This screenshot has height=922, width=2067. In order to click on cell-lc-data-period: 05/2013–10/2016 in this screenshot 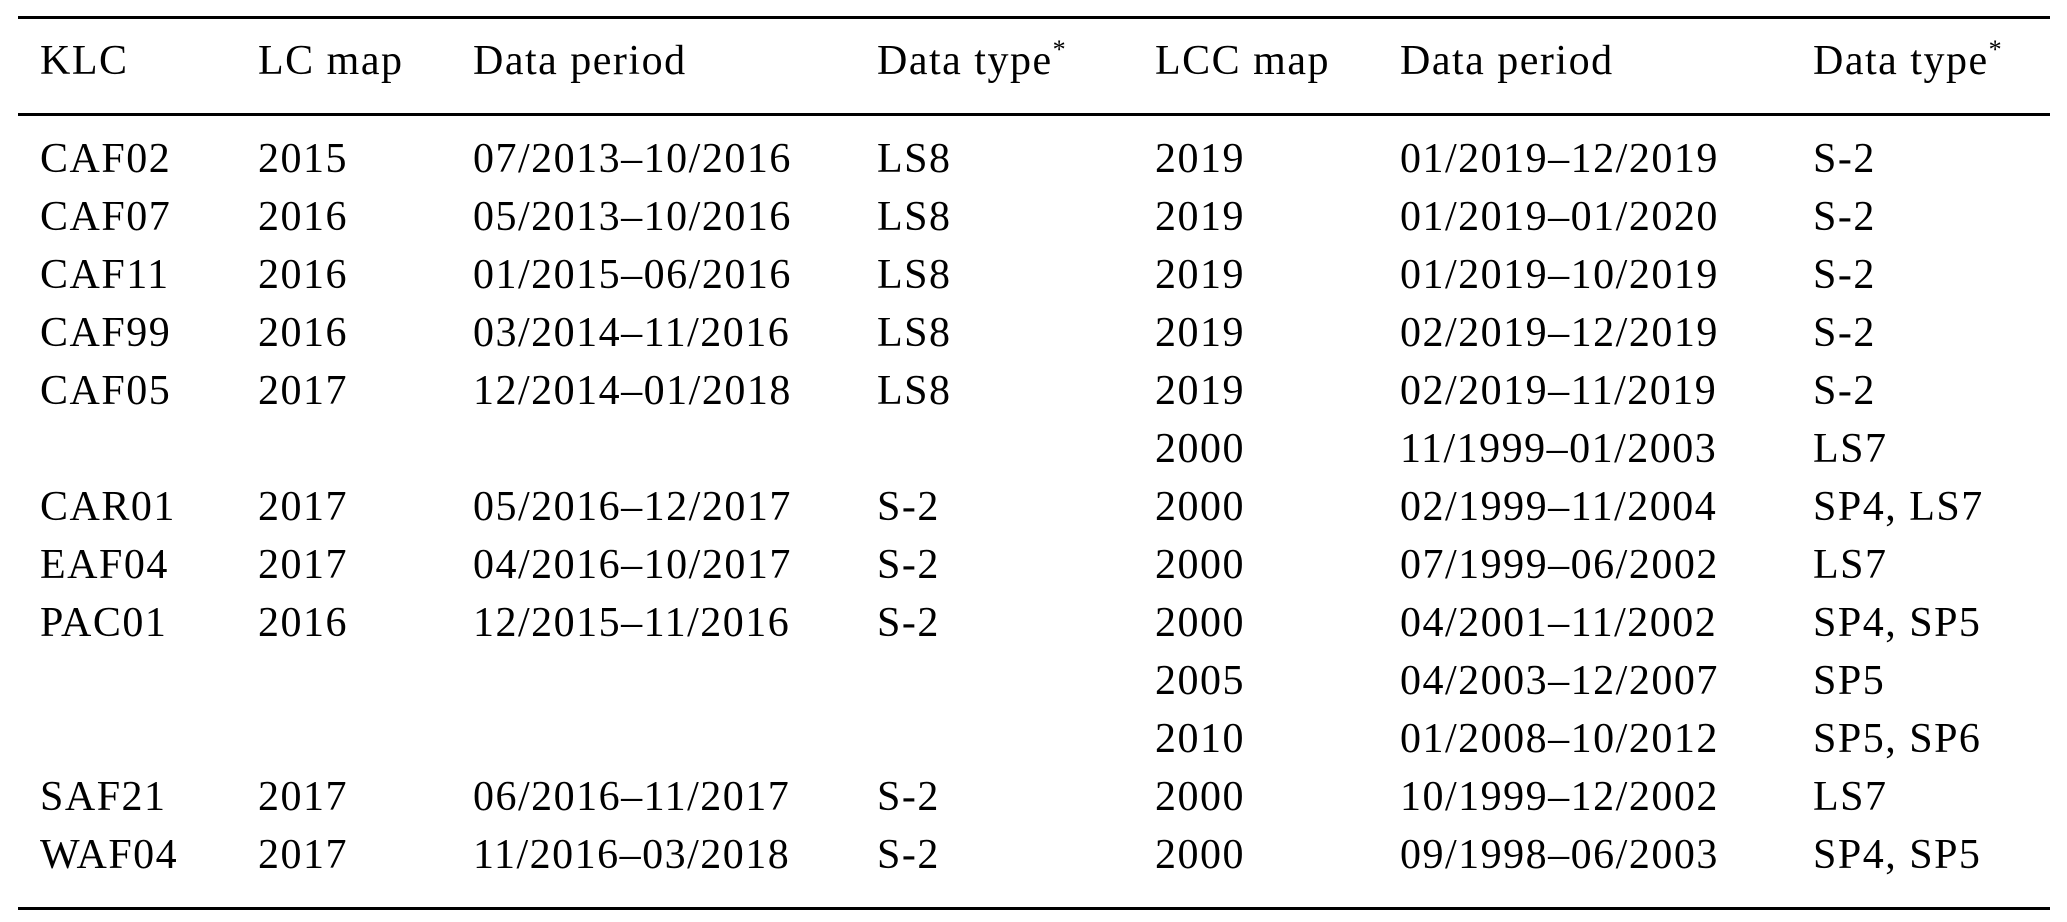, I will do `click(632, 217)`.